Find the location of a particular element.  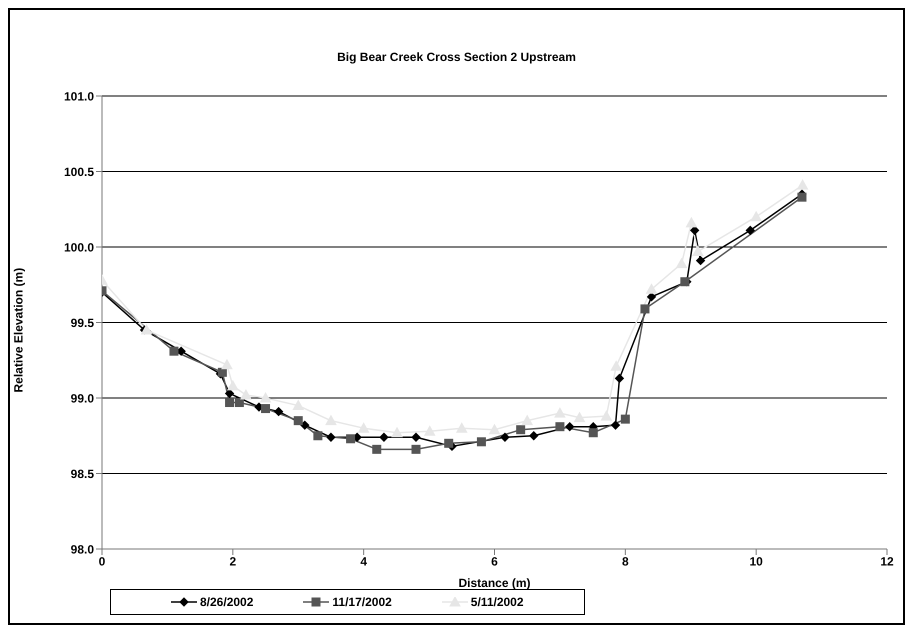

y-tick-label: 98.5 is located at coordinates (82, 473).